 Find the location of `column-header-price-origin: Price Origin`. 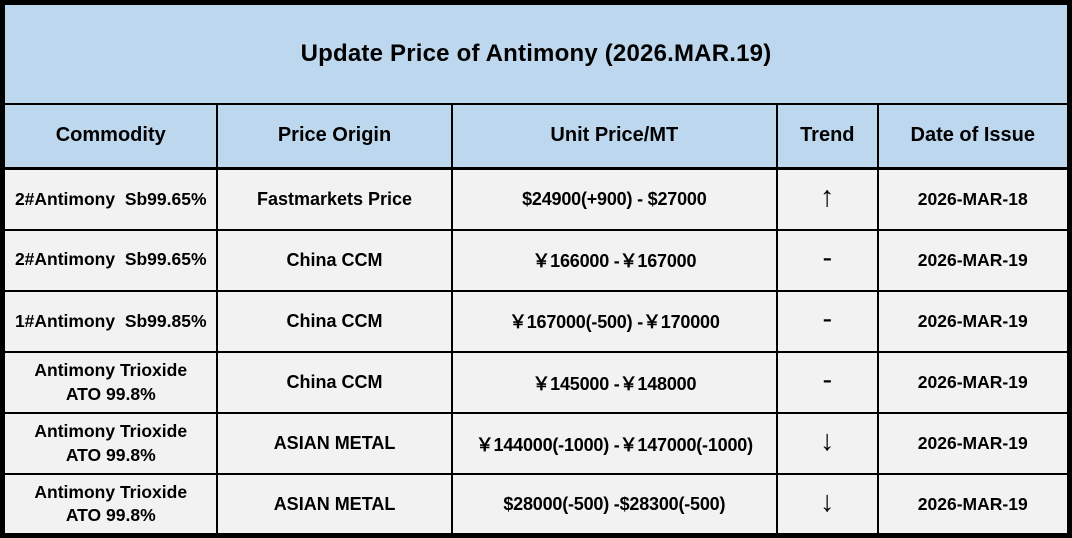

column-header-price-origin: Price Origin is located at coordinates (334, 136).